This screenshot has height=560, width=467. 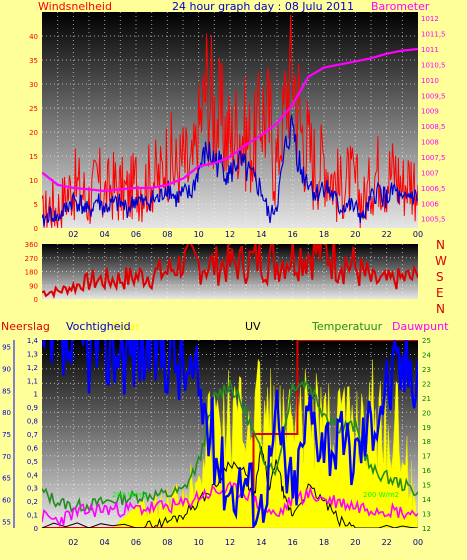 What do you see at coordinates (32, 516) in the screenshot?
I see `rain-y-tick: 0,1` at bounding box center [32, 516].